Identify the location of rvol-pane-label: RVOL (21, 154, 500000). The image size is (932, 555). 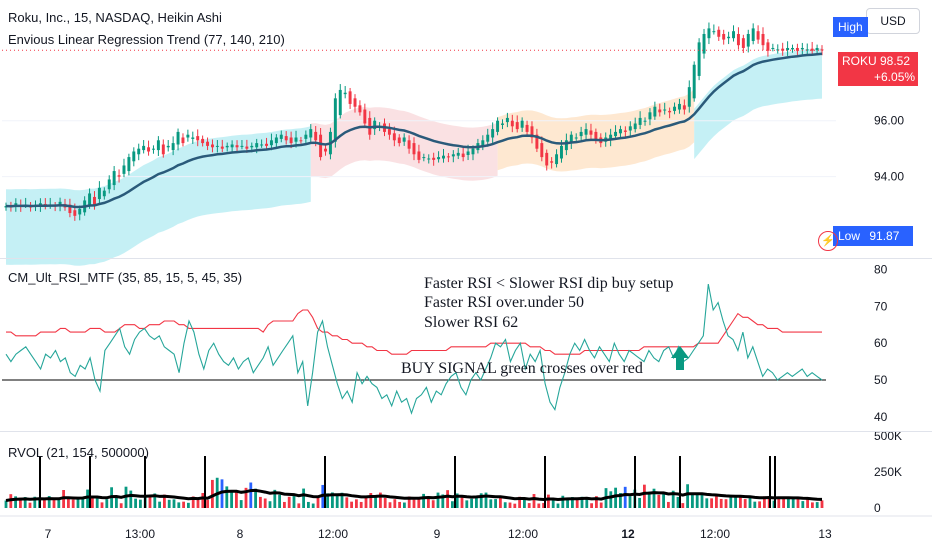
(78, 452).